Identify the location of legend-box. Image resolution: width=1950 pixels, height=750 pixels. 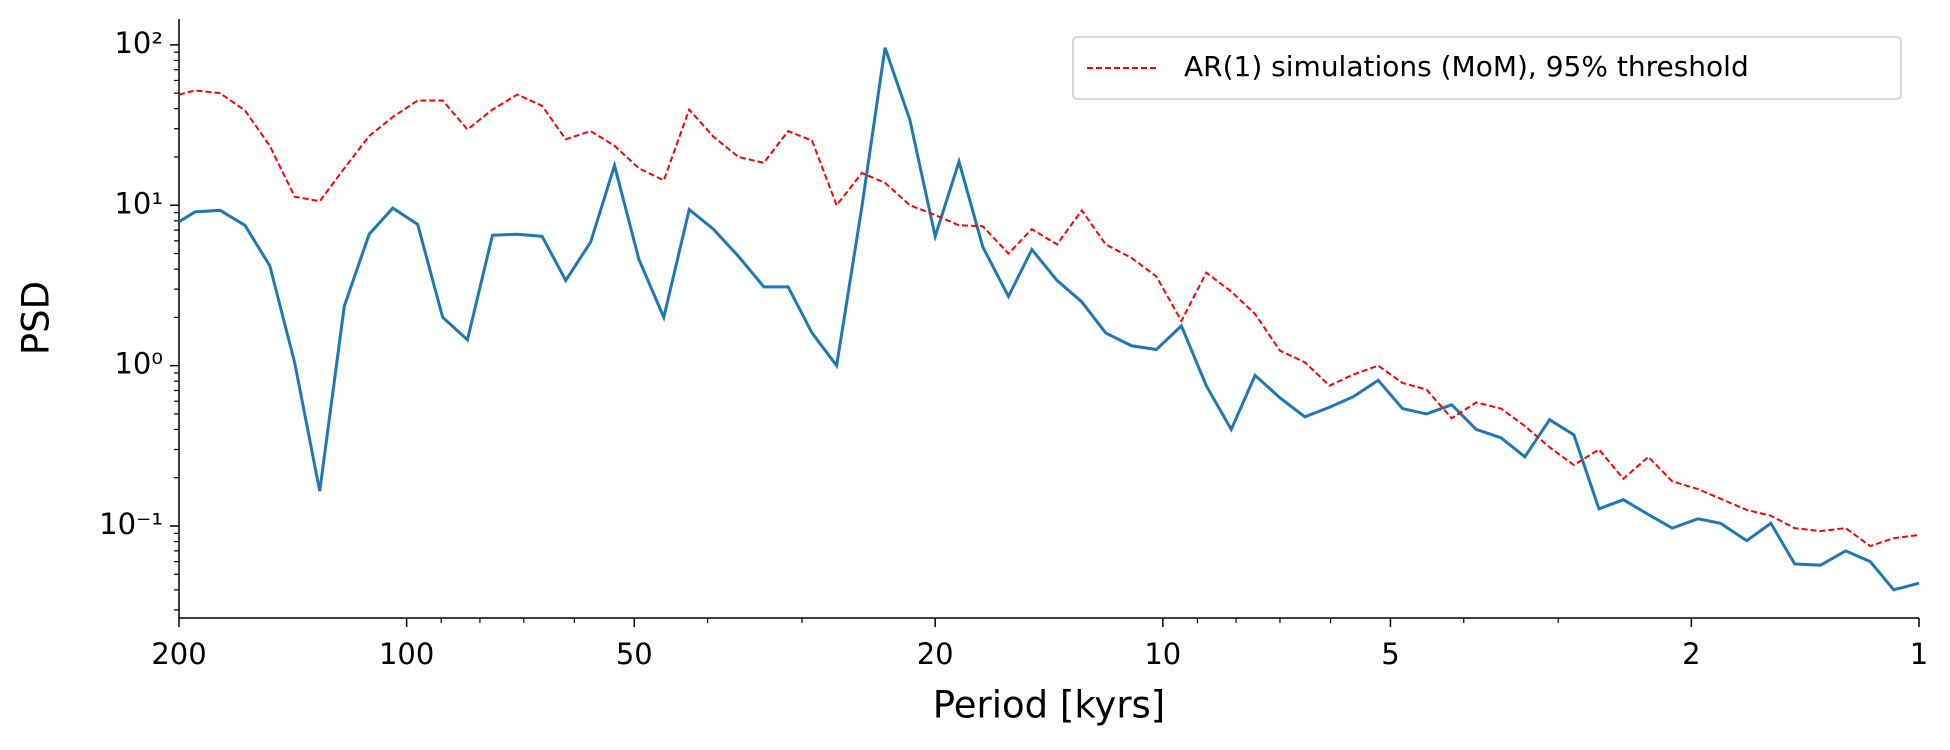
(1487, 68).